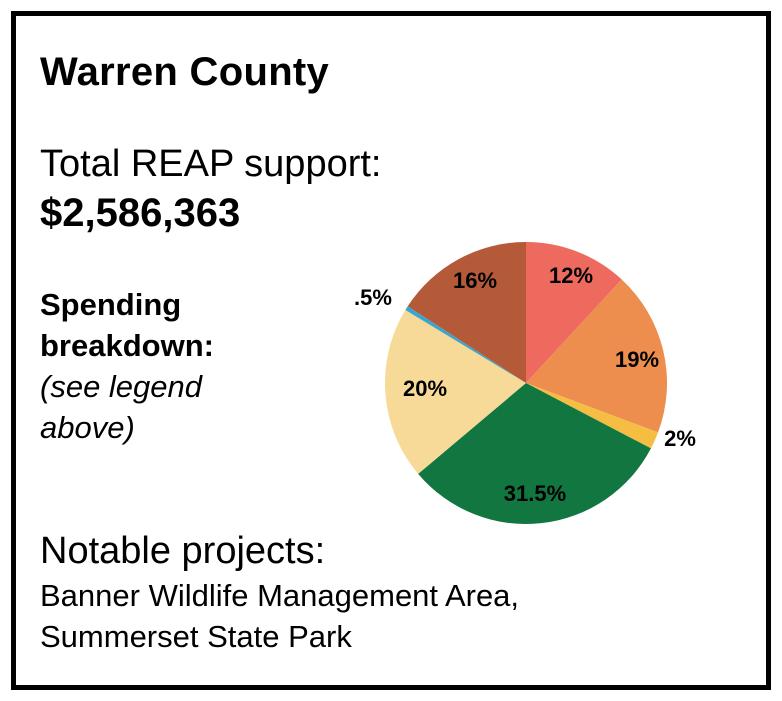  I want to click on support-value: $2,586,363, so click(140, 213).